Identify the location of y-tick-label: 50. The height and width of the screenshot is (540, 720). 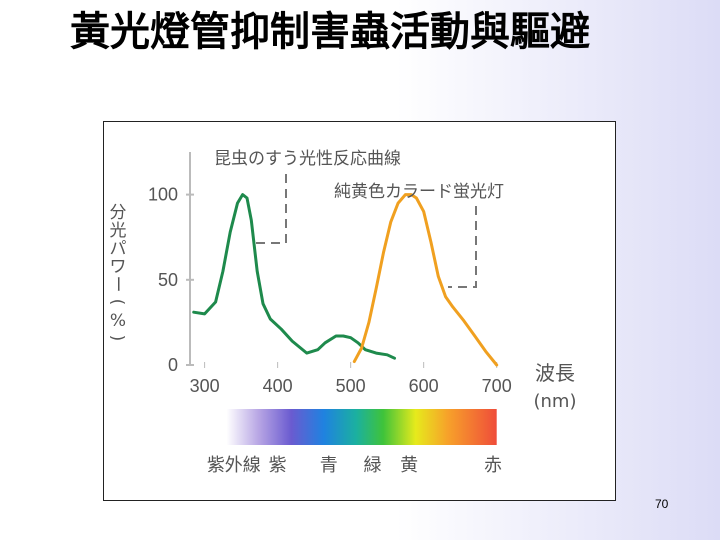
(168, 280).